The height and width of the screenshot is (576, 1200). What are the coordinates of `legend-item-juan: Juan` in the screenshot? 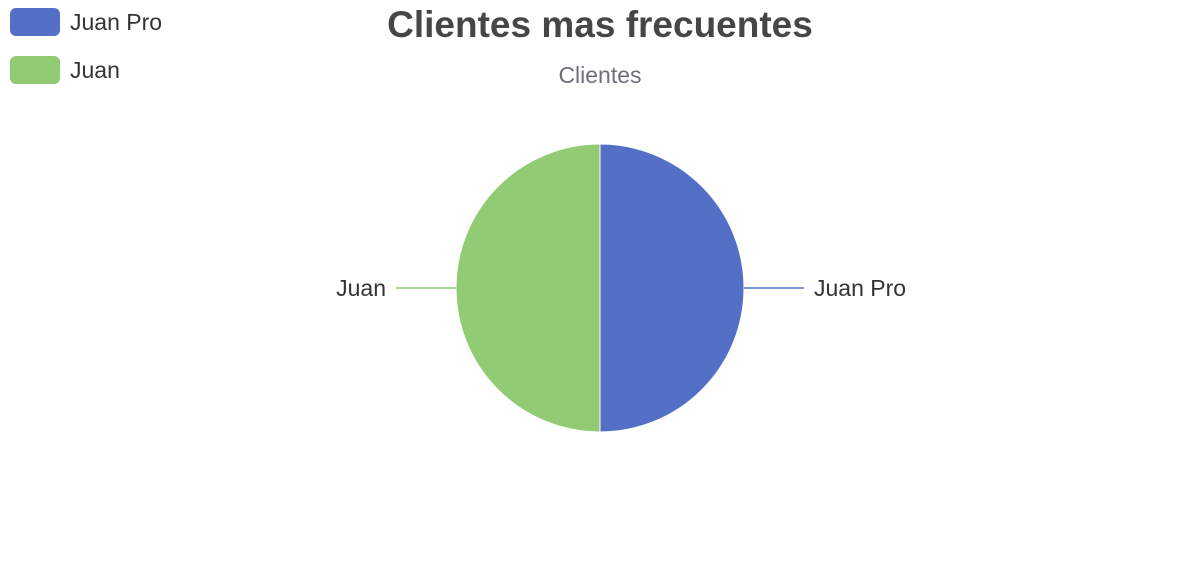 It's located at (86, 70).